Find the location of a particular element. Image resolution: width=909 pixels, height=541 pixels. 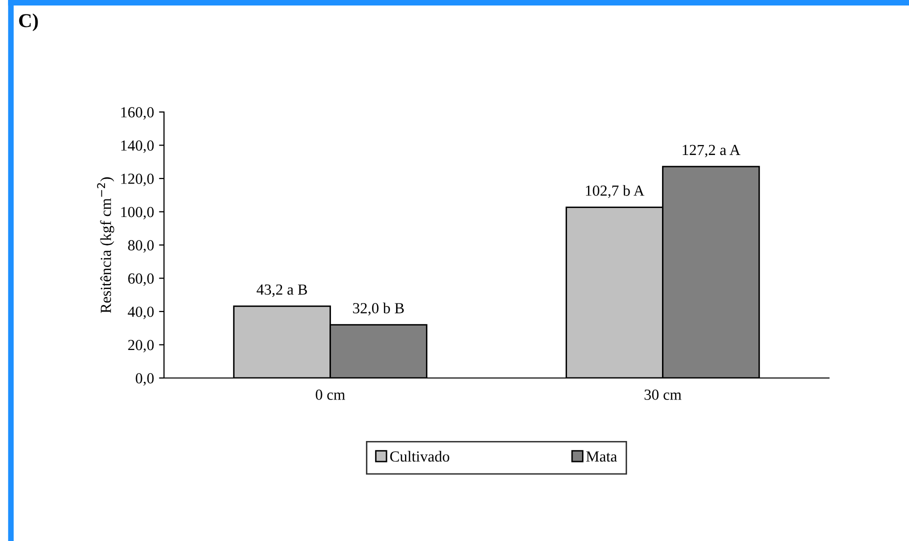

x-tick-label: 0 cm is located at coordinates (331, 395).